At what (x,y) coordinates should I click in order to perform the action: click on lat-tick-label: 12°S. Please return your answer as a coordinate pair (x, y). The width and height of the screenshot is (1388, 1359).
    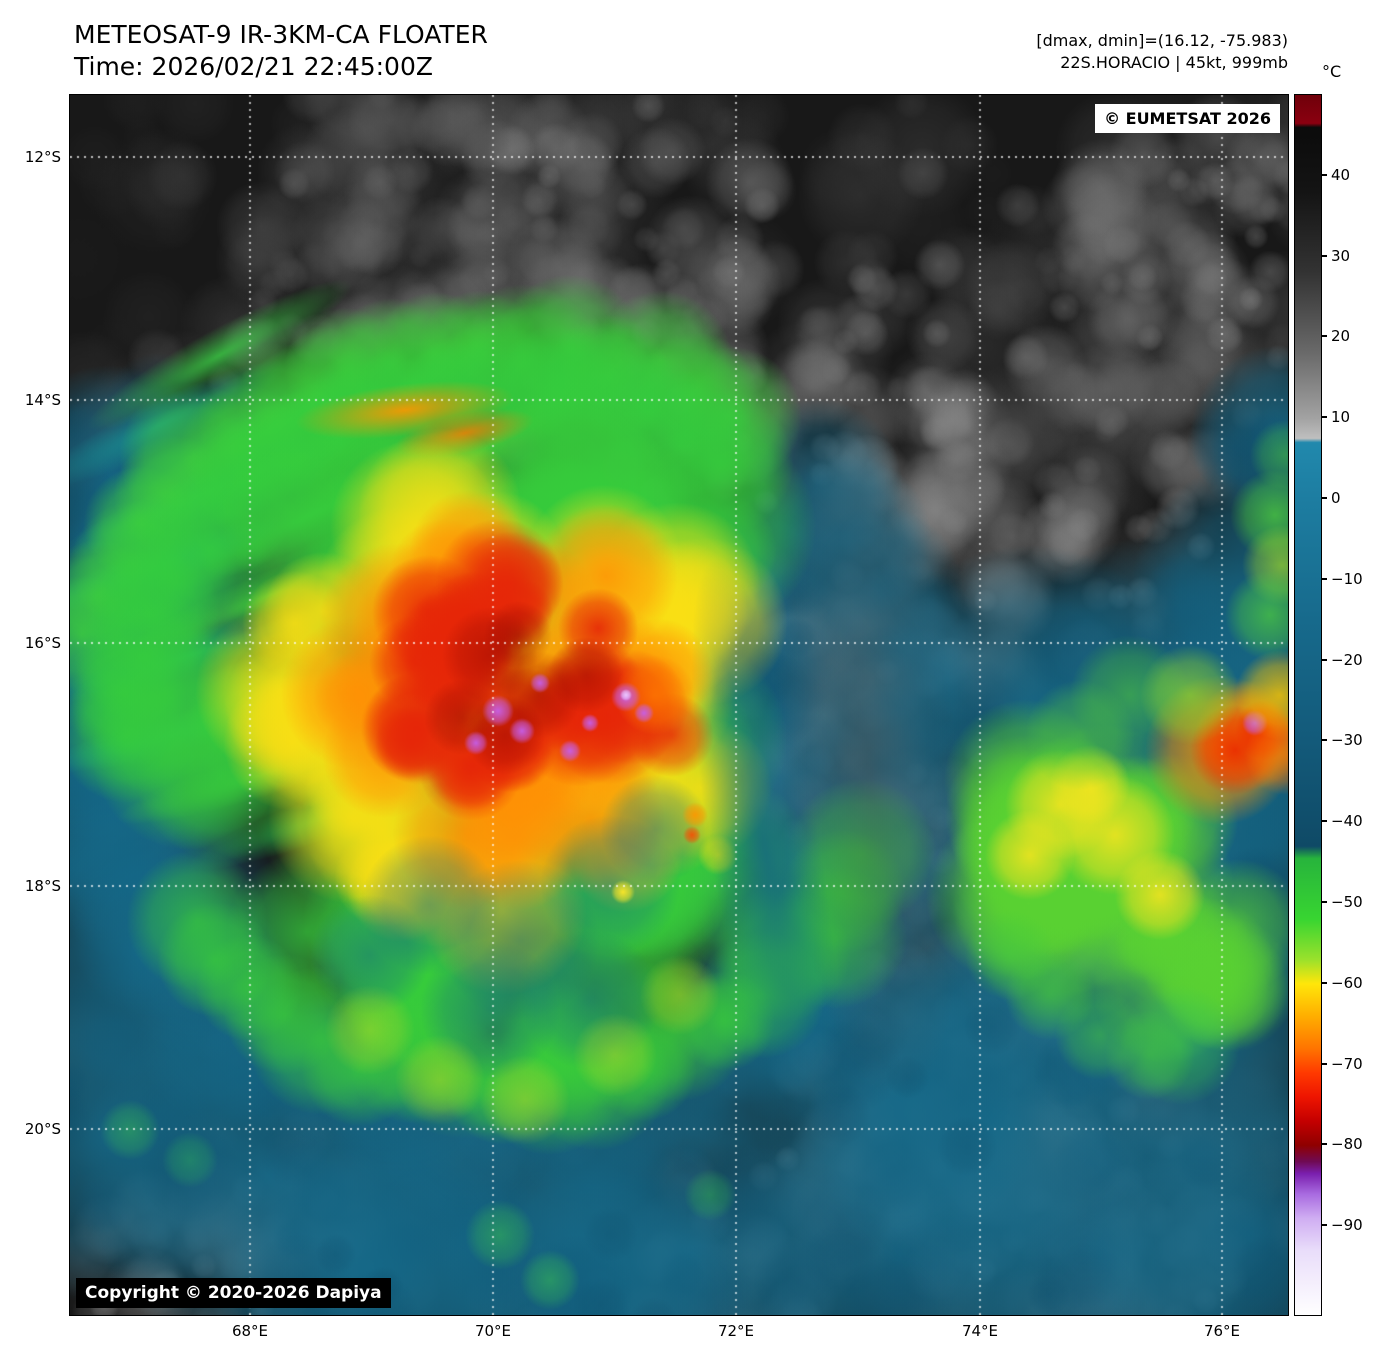
    Looking at the image, I should click on (42, 157).